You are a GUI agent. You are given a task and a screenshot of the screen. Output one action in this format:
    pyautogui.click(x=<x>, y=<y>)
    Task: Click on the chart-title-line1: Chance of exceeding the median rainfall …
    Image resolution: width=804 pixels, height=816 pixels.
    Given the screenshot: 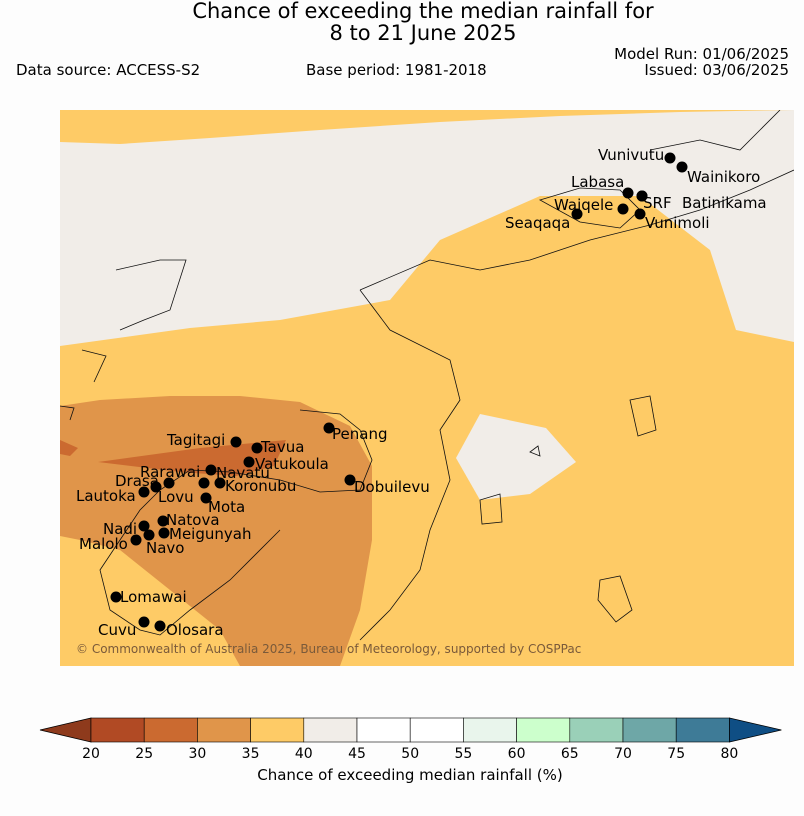 What is the action you would take?
    pyautogui.click(x=423, y=11)
    